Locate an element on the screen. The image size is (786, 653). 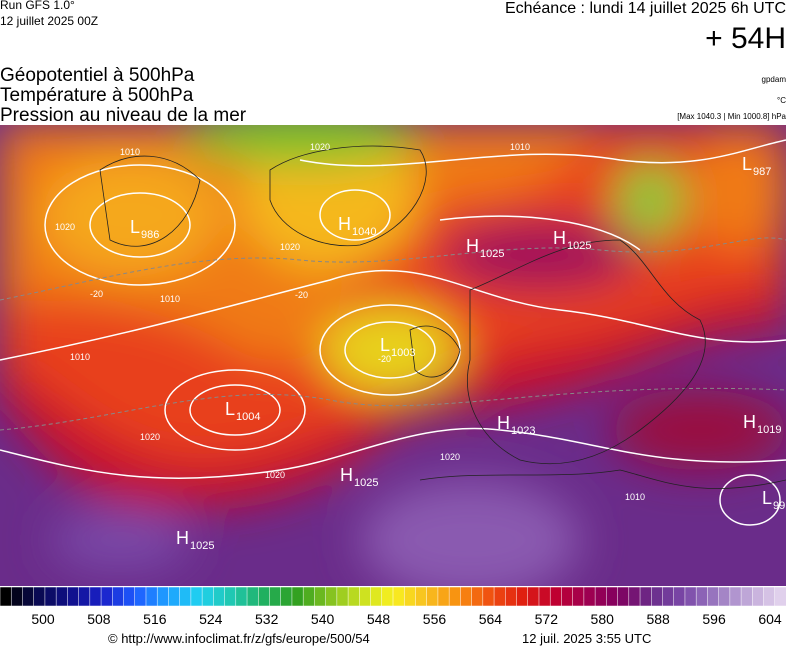
title-line: Température à 500hPa is located at coordinates (97, 95).